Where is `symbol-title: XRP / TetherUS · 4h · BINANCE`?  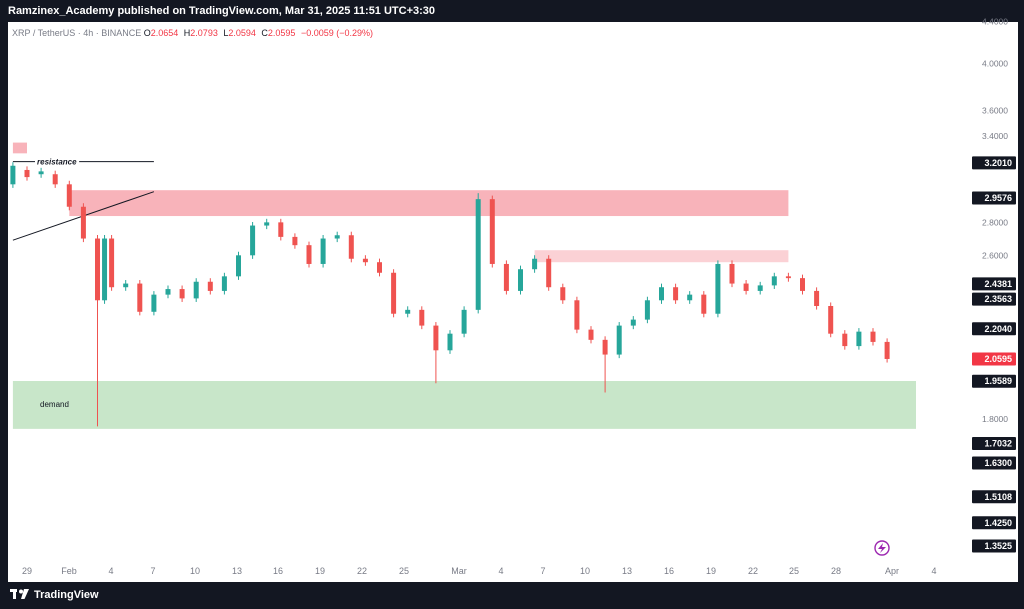
symbol-title: XRP / TetherUS · 4h · BINANCE is located at coordinates (77, 33).